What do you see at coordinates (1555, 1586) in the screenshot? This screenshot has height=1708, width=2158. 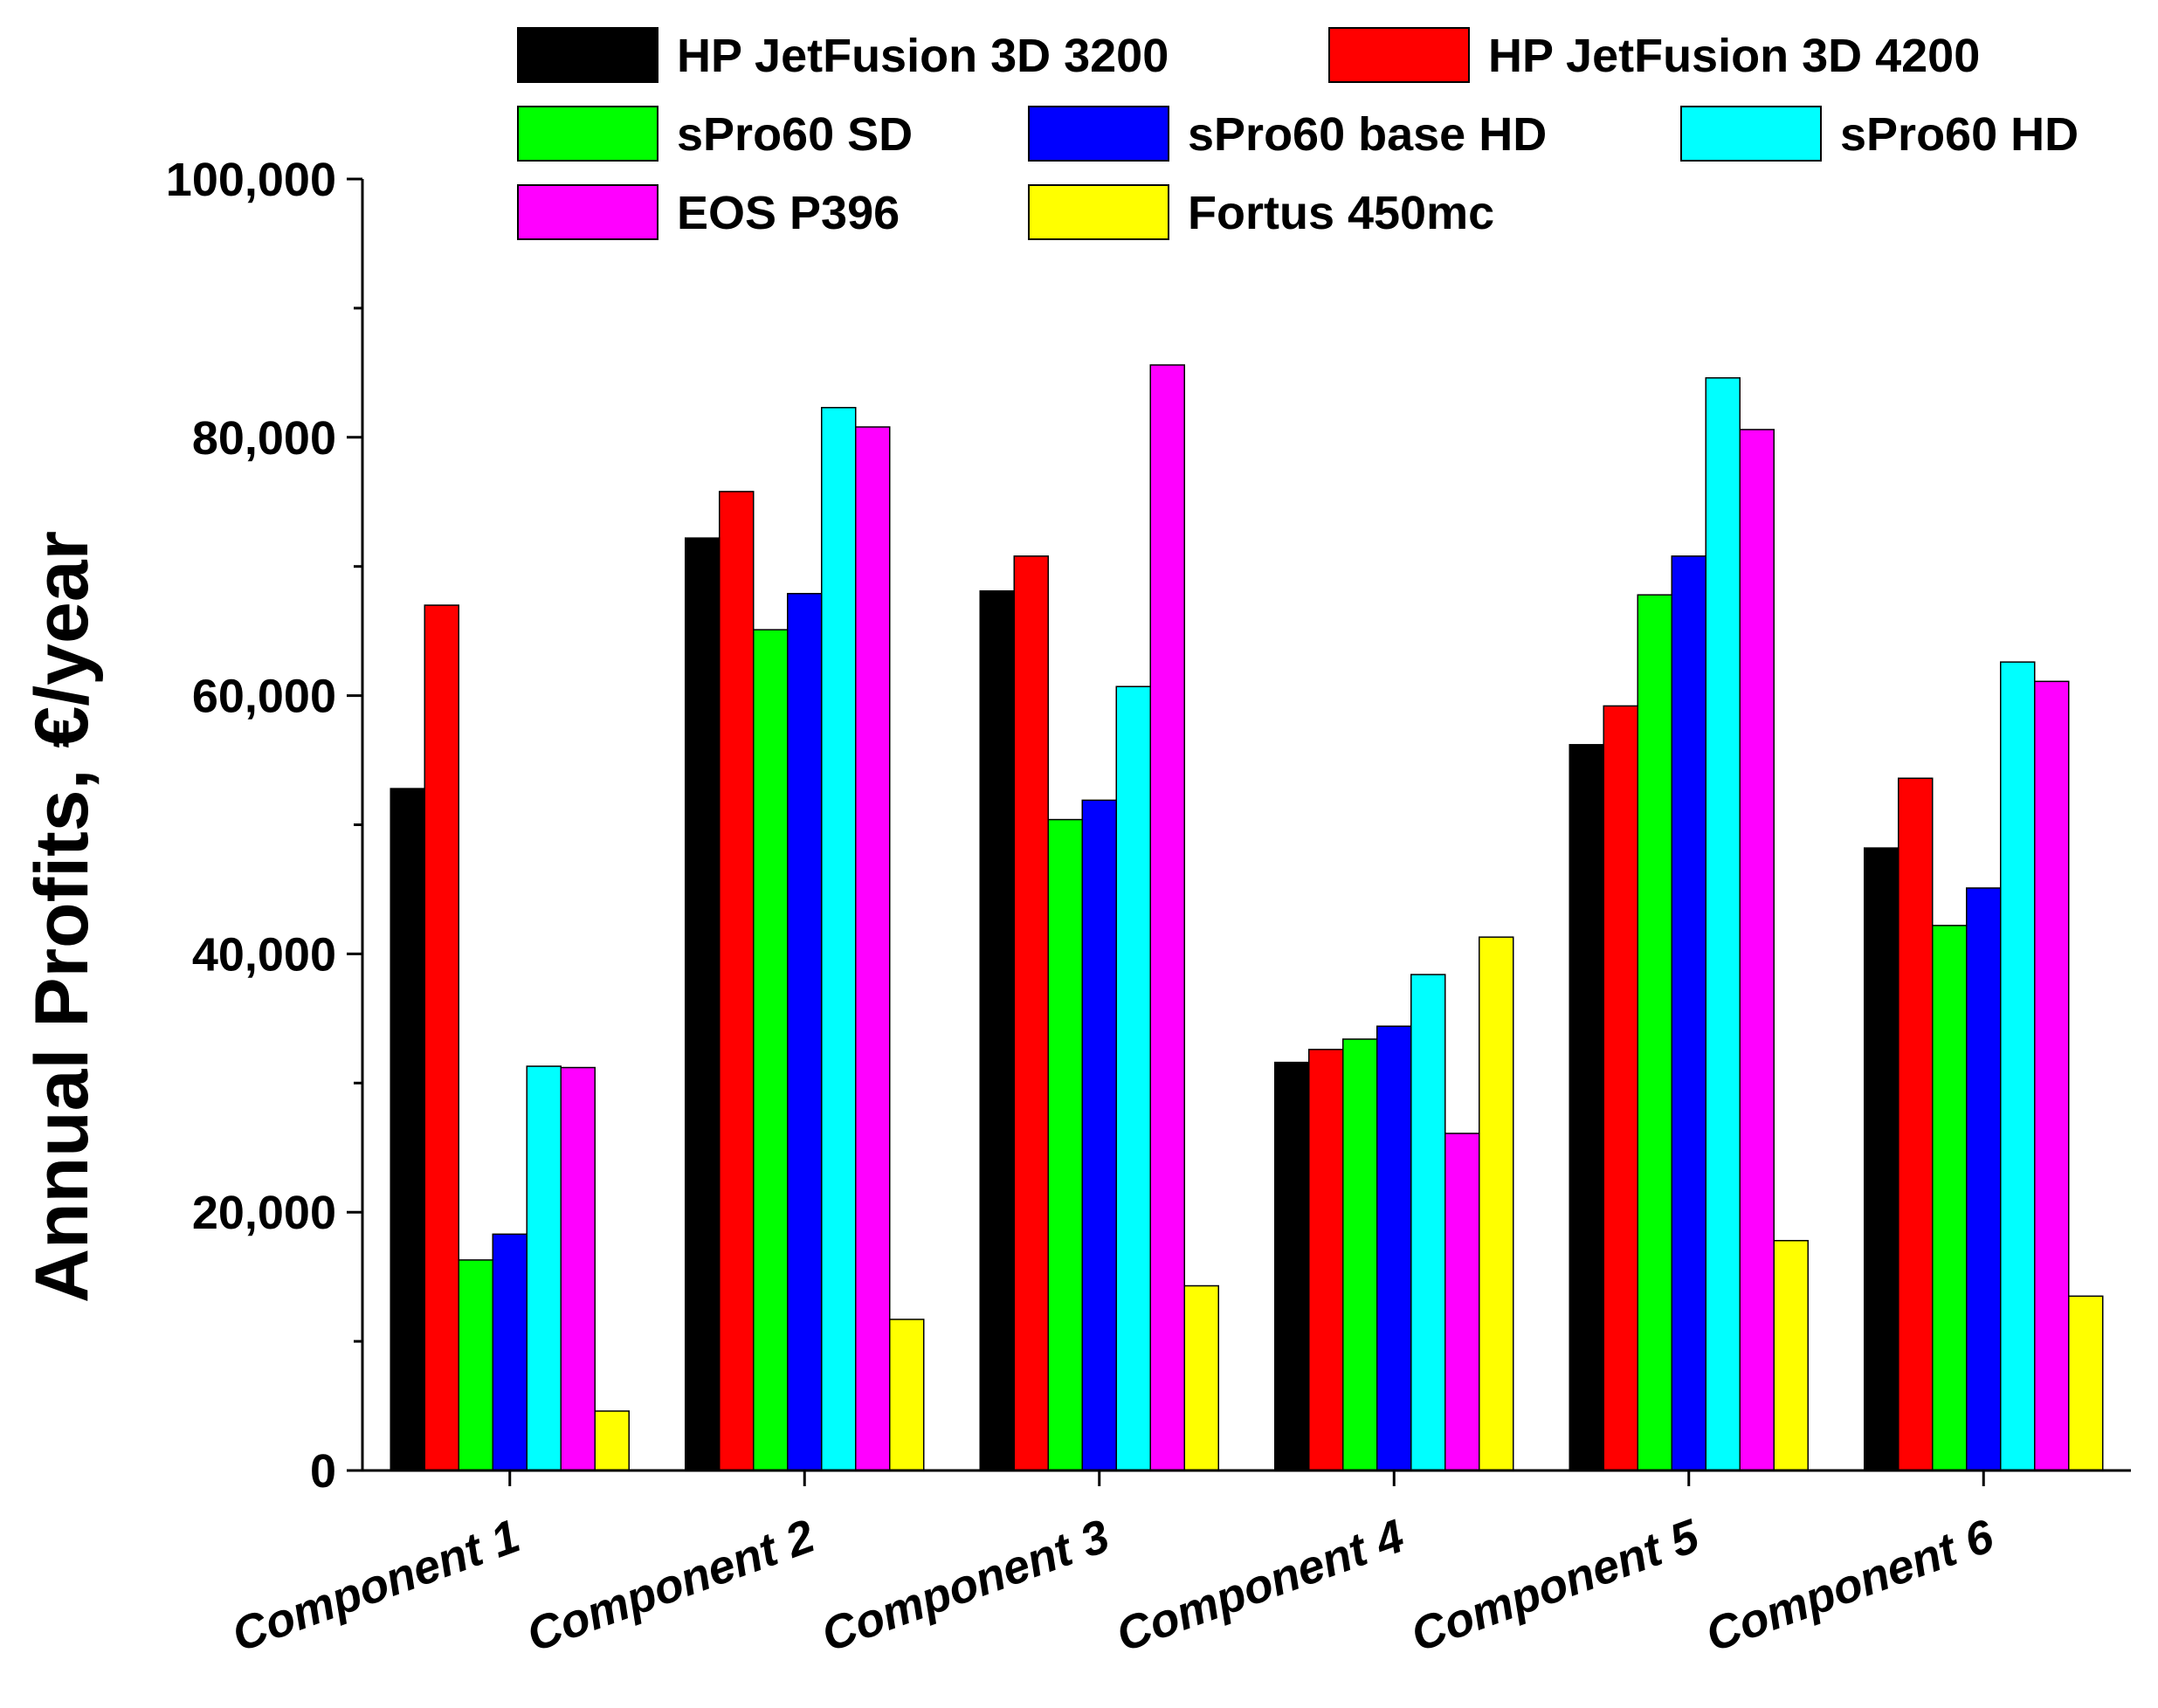 I see `x-tick-label: Component 5` at bounding box center [1555, 1586].